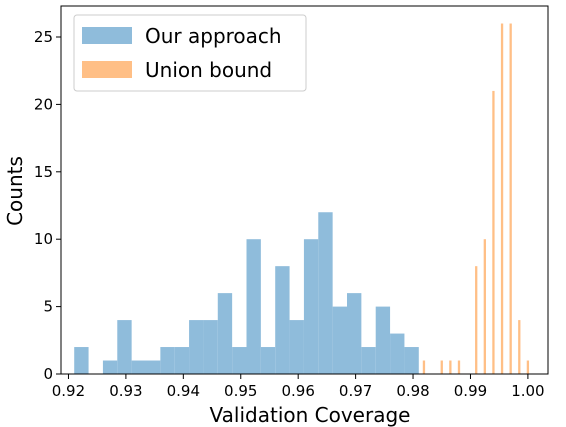  I want to click on x-tick-label: 0.93, so click(125, 391).